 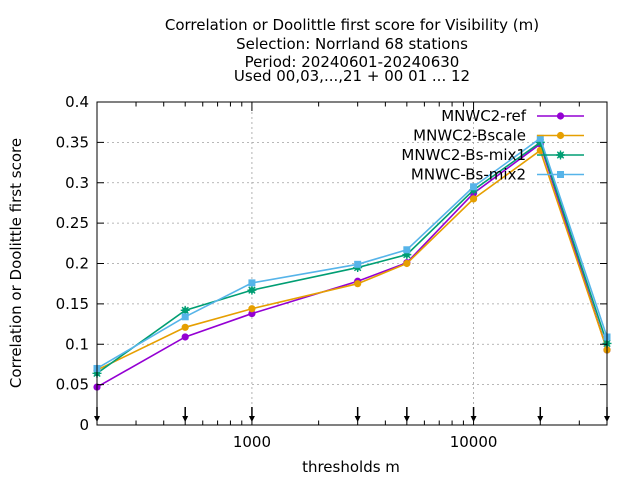 What do you see at coordinates (84, 425) in the screenshot?
I see `y-tick-label: 0` at bounding box center [84, 425].